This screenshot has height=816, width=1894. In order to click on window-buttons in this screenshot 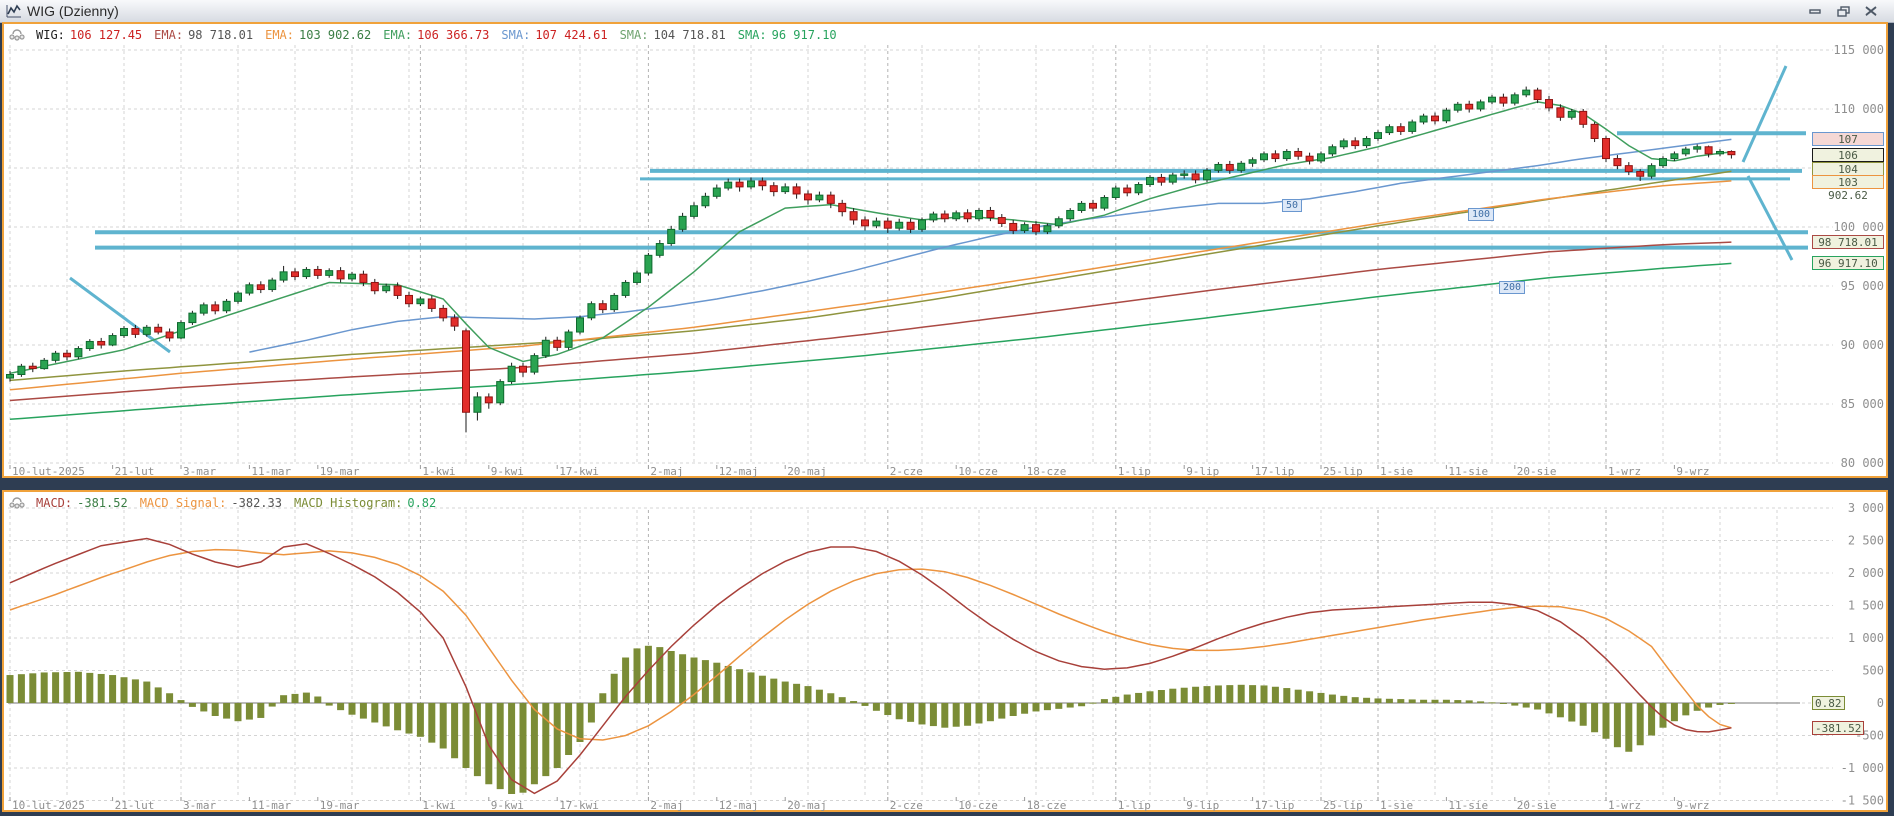, I will do `click(1843, 11)`.